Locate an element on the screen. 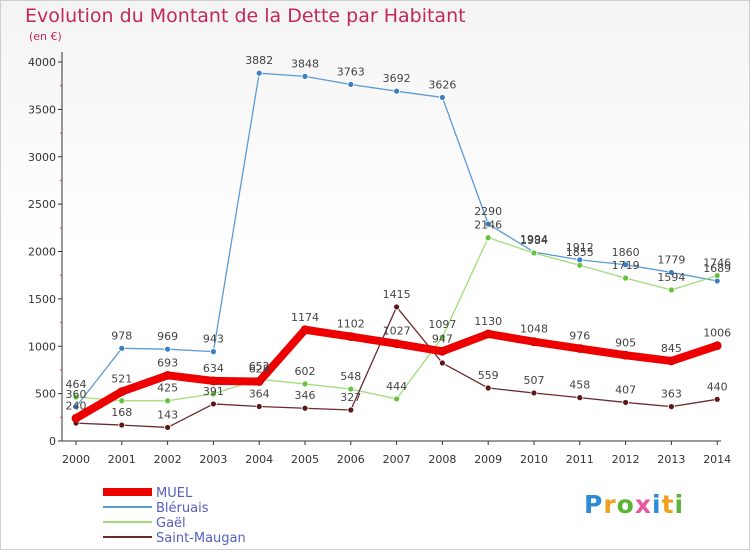 This screenshot has width=750, height=550. legend-label: Gaël is located at coordinates (171, 523).